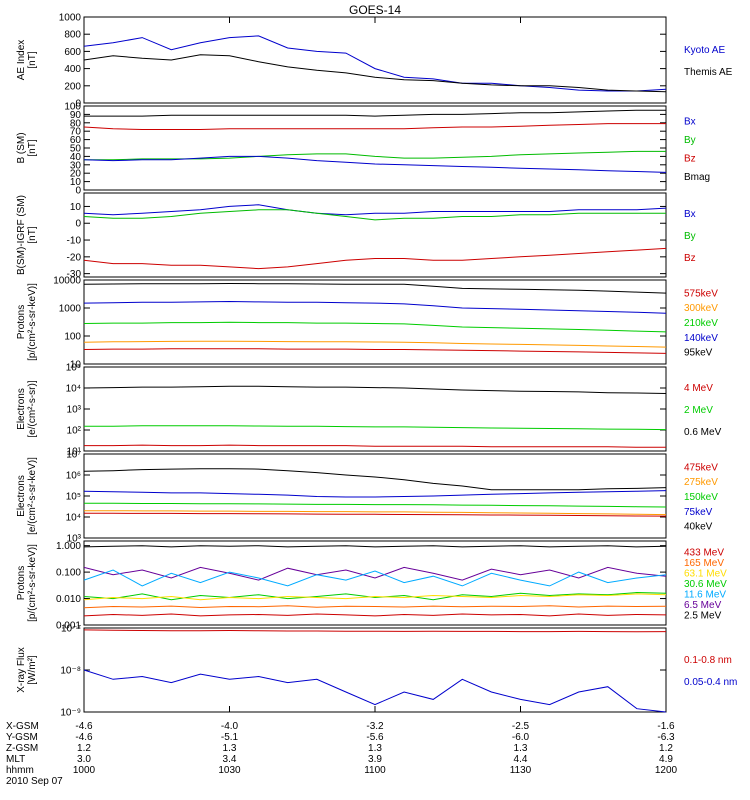 The width and height of the screenshot is (750, 800). Describe the element at coordinates (73, 476) in the screenshot. I see `y-tick-label: 10⁶` at that location.